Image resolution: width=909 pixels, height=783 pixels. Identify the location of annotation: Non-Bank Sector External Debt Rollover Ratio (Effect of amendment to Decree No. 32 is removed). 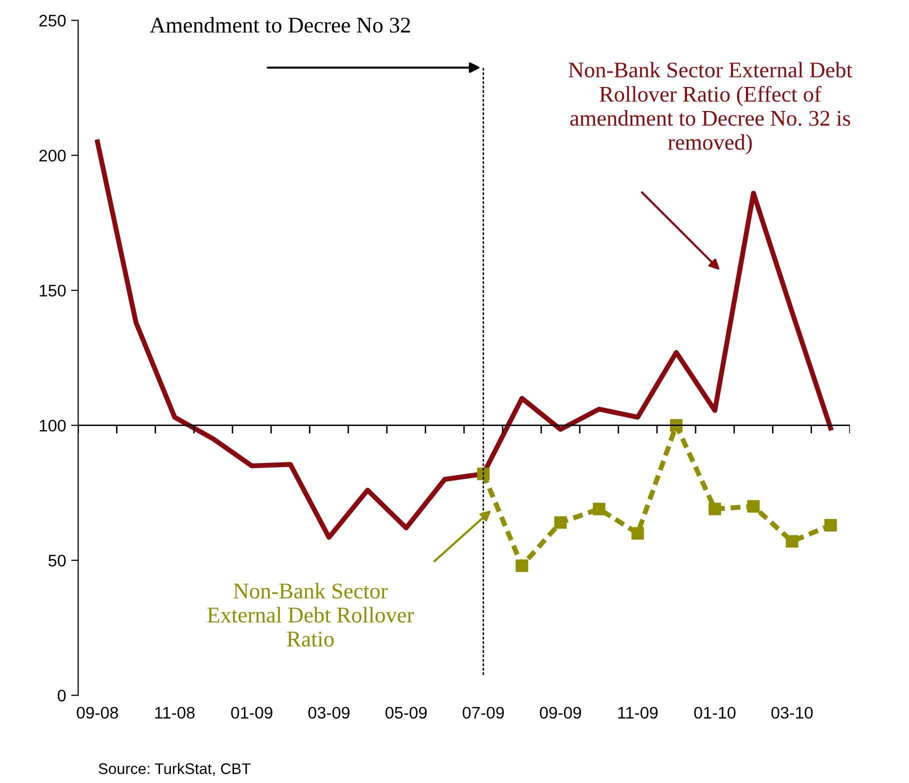
(710, 108).